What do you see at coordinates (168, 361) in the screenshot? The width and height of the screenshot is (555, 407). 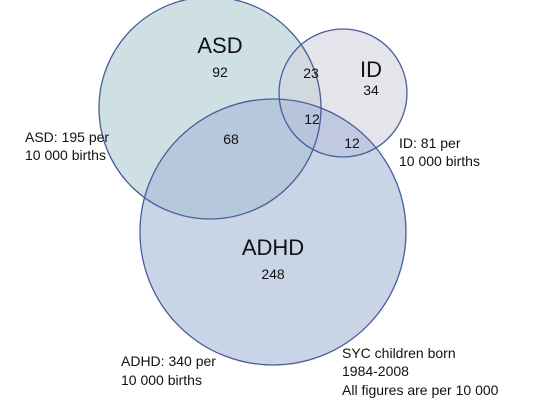 I see `adhd-prevalence-note-line1: ADHD: 340 per` at bounding box center [168, 361].